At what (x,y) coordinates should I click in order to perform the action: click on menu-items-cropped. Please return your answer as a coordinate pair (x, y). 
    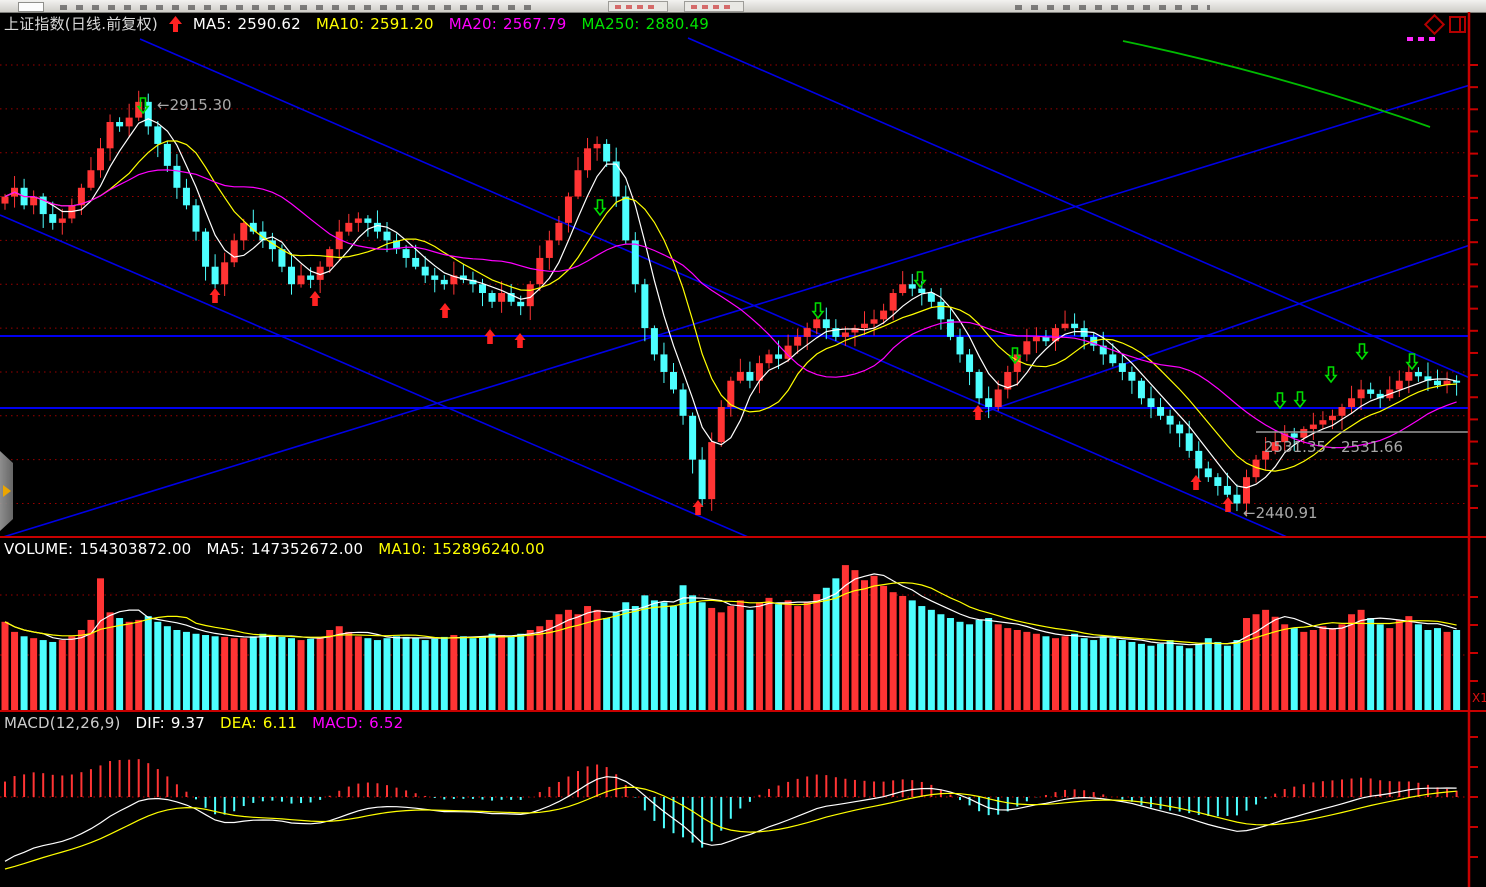
    Looking at the image, I should click on (300, 7).